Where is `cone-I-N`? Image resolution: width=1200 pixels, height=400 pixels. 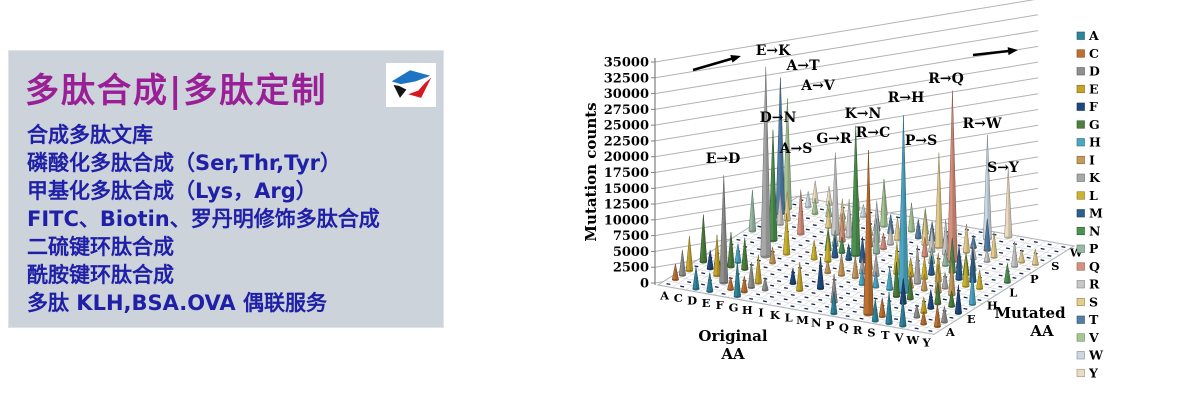 cone-I-N is located at coordinates (842, 245).